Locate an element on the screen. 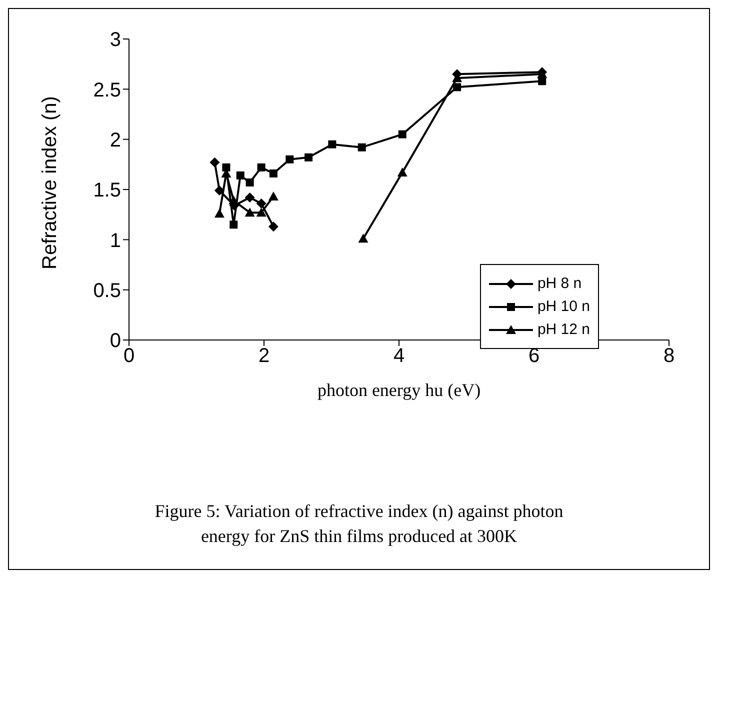 The height and width of the screenshot is (702, 739). x-tick-label: 2 is located at coordinates (264, 356).